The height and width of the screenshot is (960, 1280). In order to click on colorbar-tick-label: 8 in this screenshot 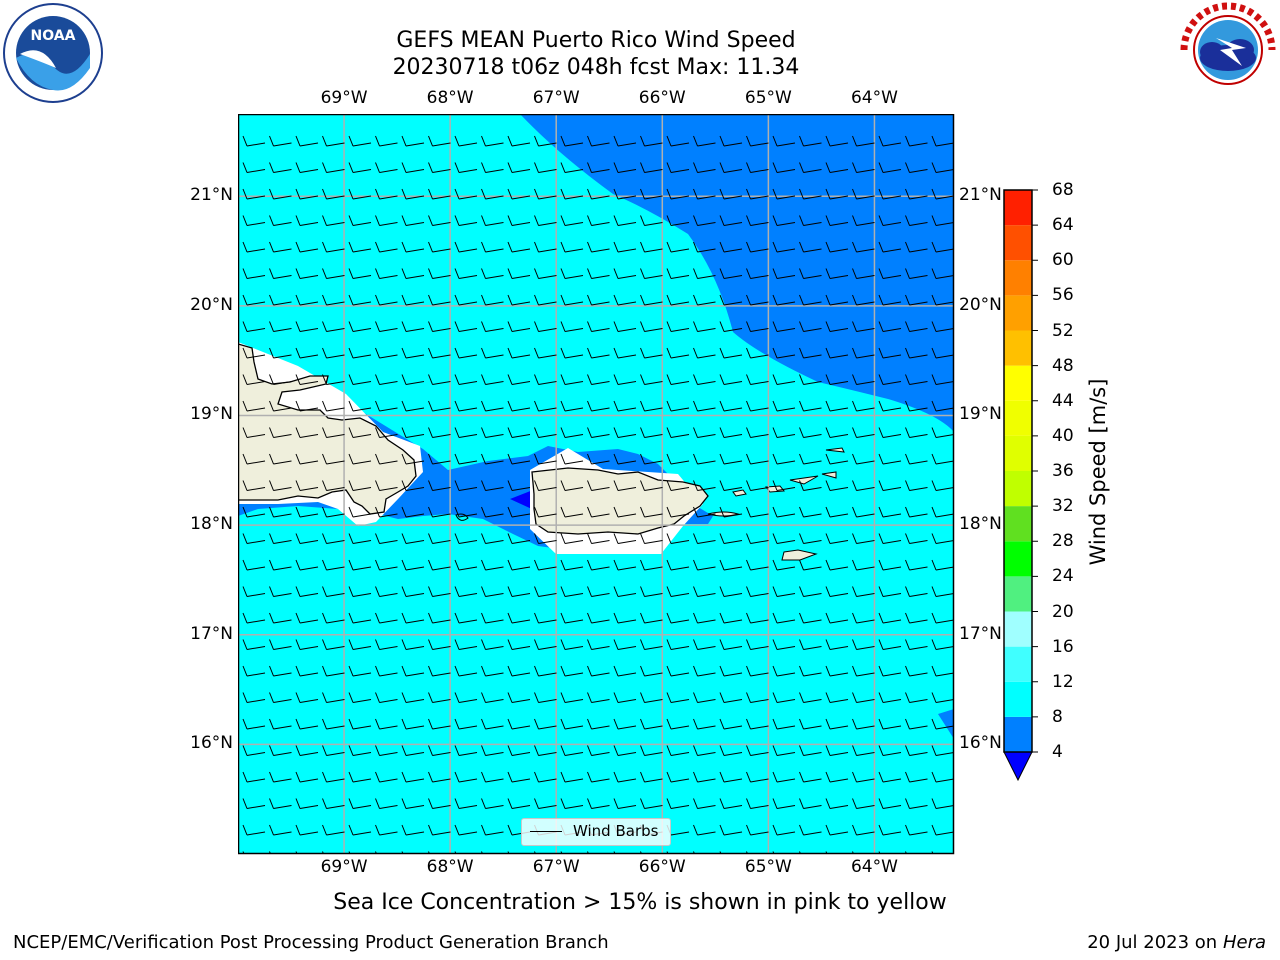, I will do `click(1057, 716)`.